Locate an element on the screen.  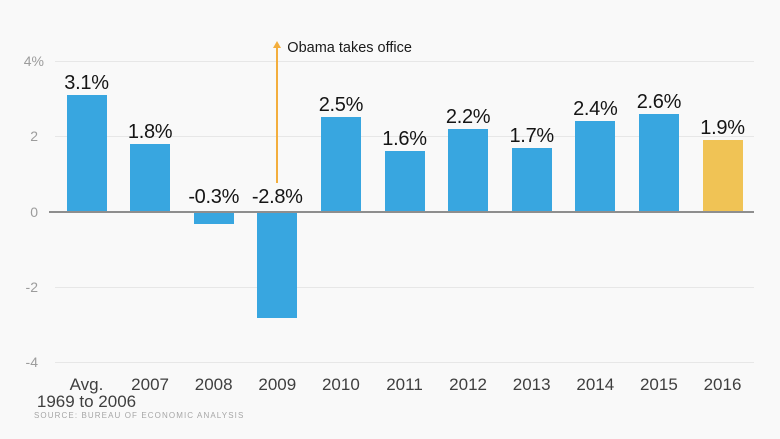
x-axis-category-line: 2008 is located at coordinates (213, 384).